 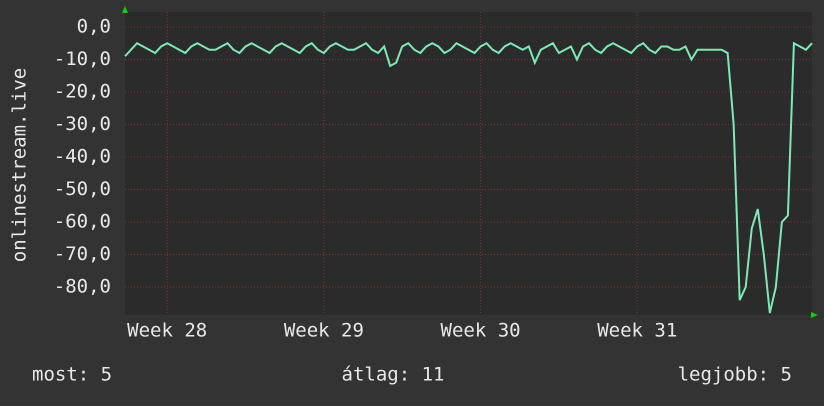 I want to click on footer-current: most: 5, so click(x=72, y=375).